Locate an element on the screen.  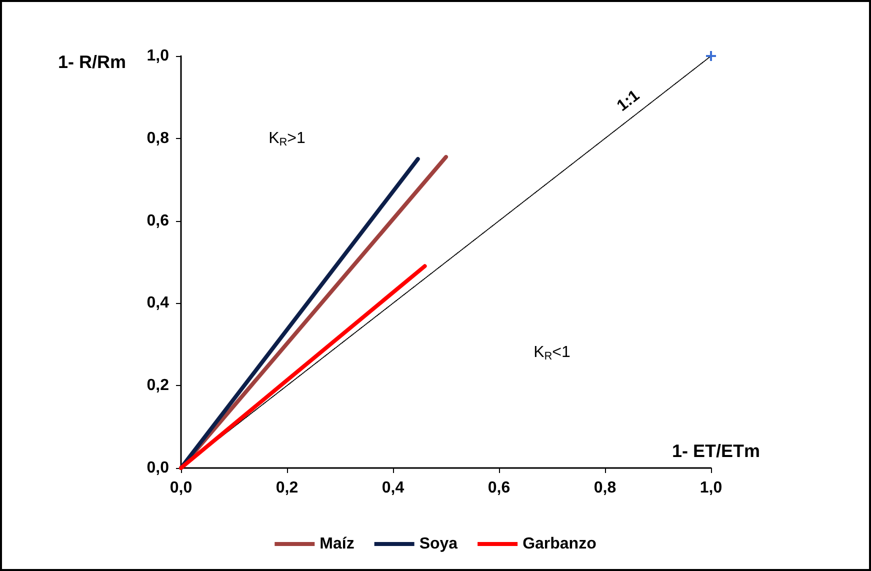
legend-label: Maíz is located at coordinates (337, 544).